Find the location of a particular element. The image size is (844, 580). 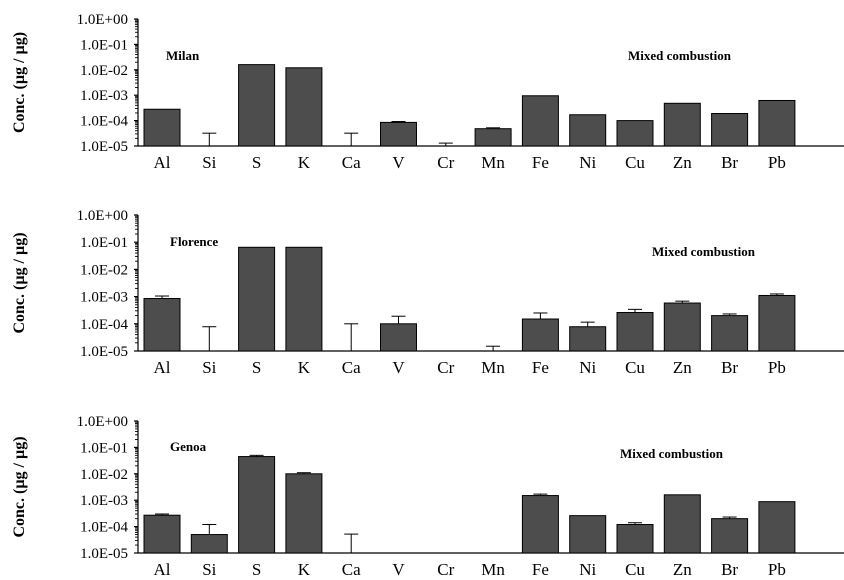

panel-title: Florence is located at coordinates (194, 241).